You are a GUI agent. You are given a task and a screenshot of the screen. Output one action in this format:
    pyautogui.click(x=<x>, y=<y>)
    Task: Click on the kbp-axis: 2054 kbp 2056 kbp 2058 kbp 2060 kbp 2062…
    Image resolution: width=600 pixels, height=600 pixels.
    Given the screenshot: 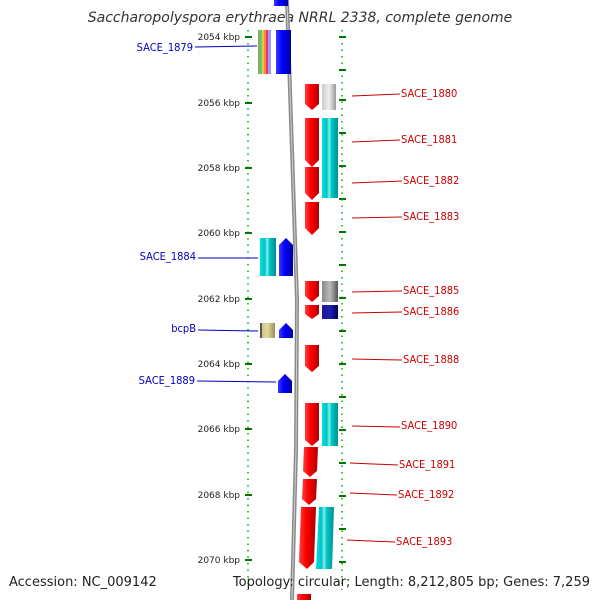 What is the action you would take?
    pyautogui.click(x=225, y=299)
    